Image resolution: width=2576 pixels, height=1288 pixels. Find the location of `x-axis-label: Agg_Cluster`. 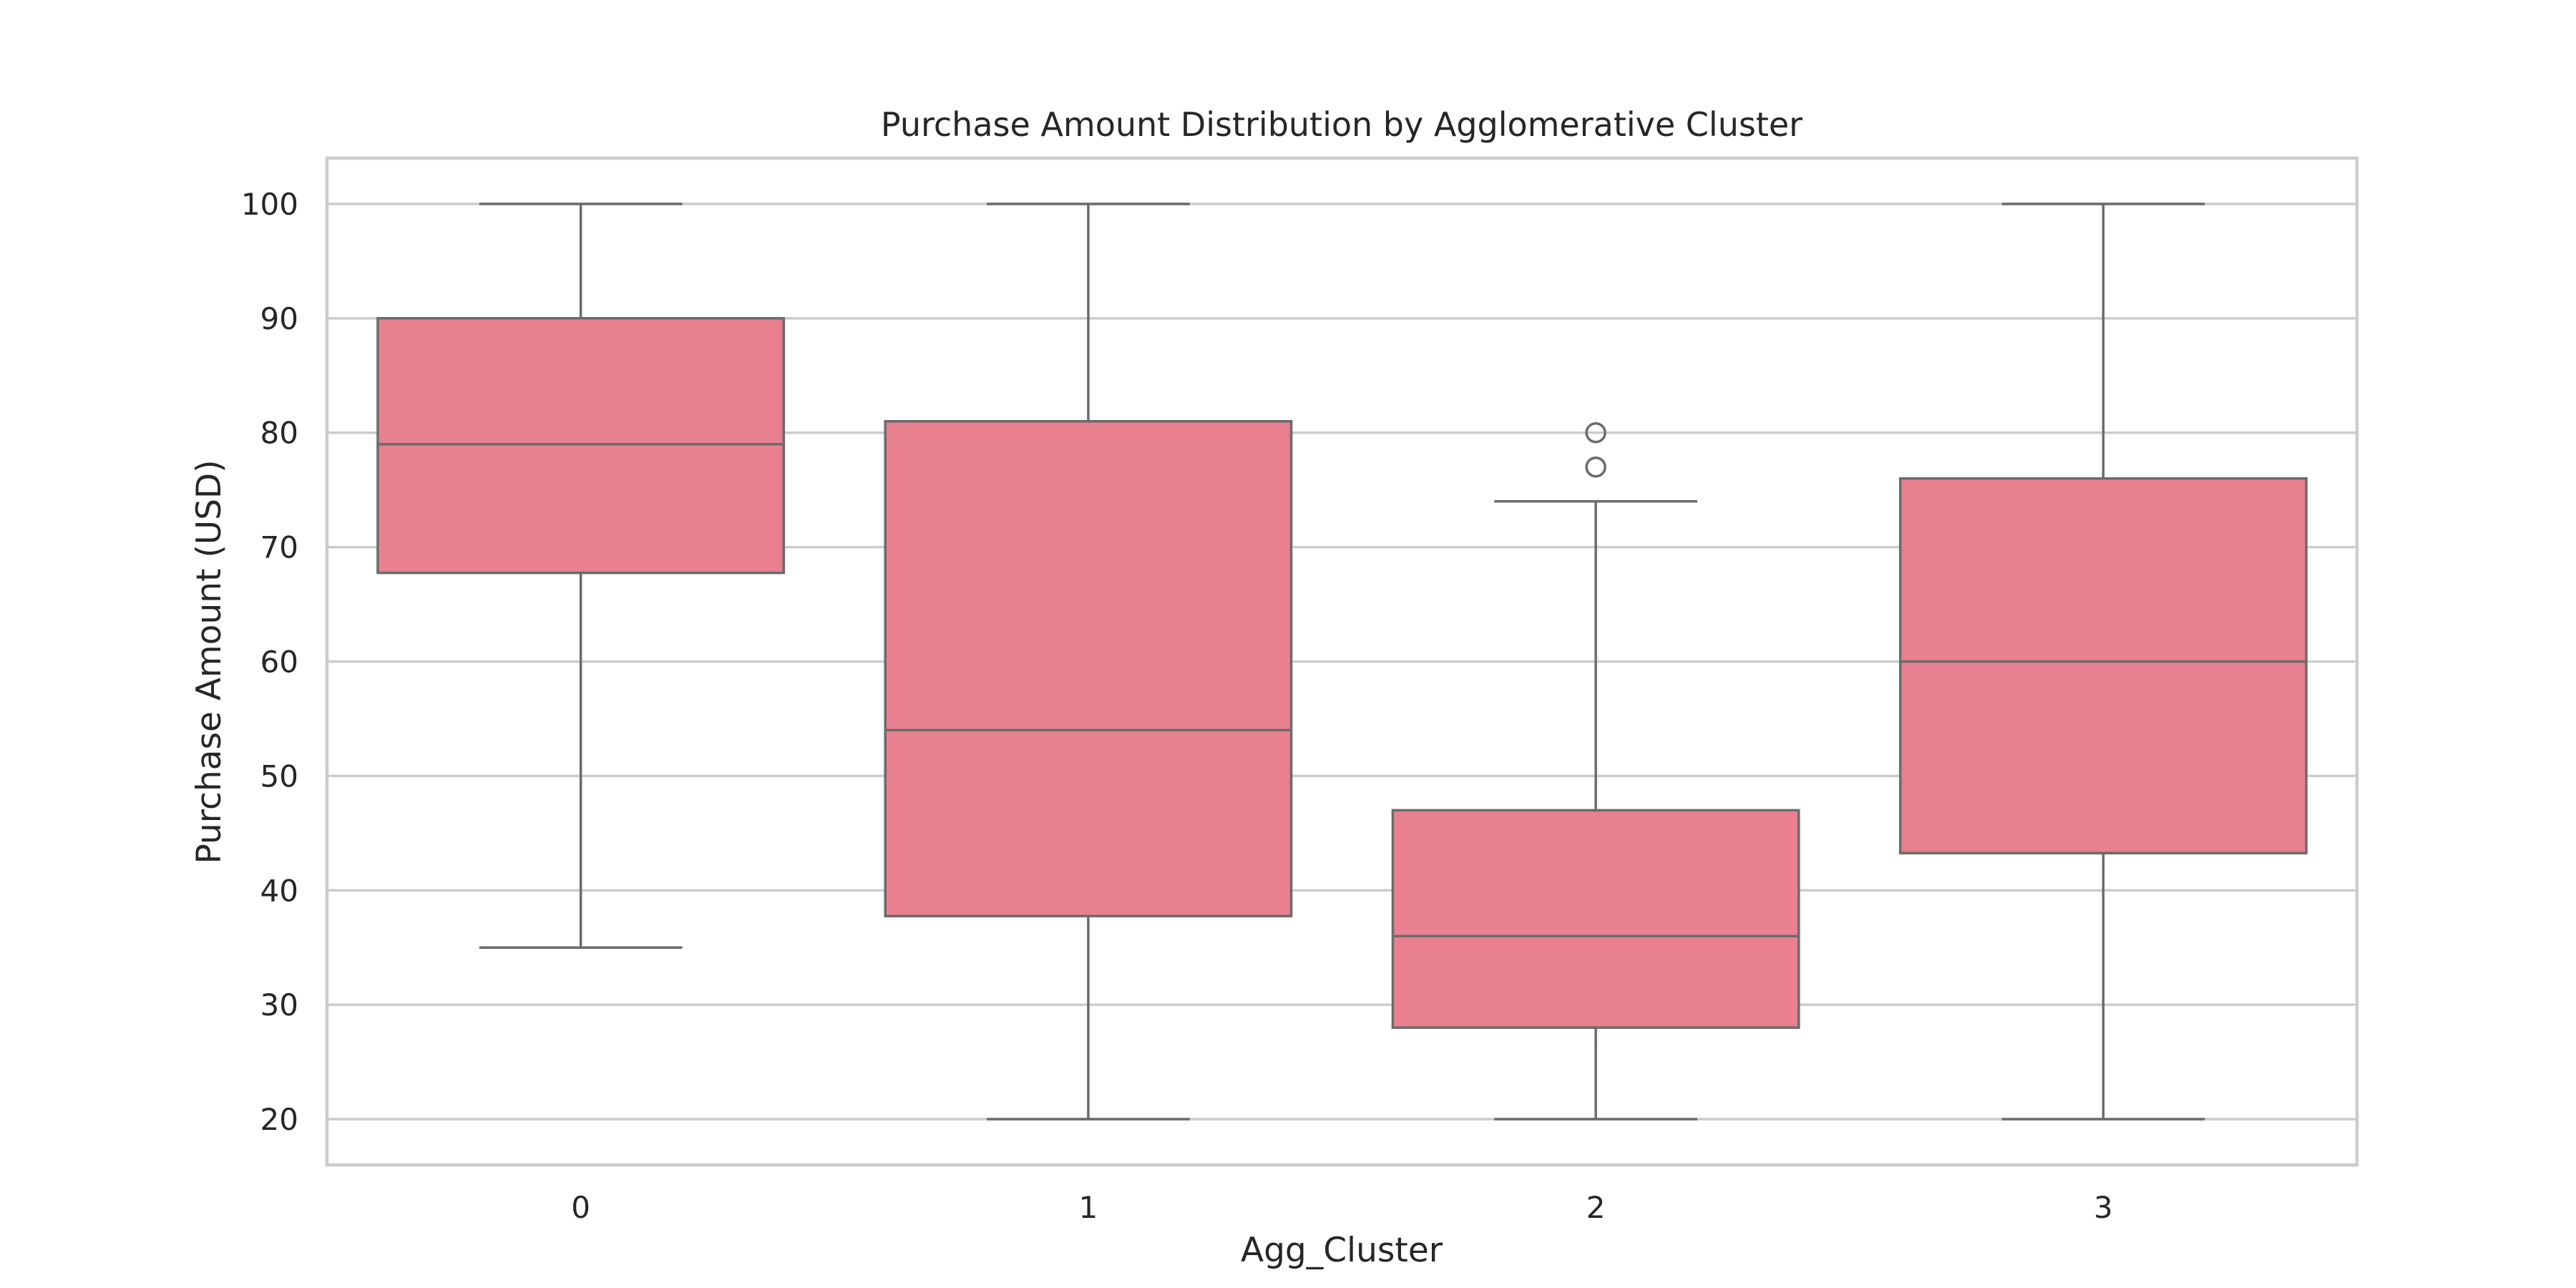

x-axis-label: Agg_Cluster is located at coordinates (1342, 1250).